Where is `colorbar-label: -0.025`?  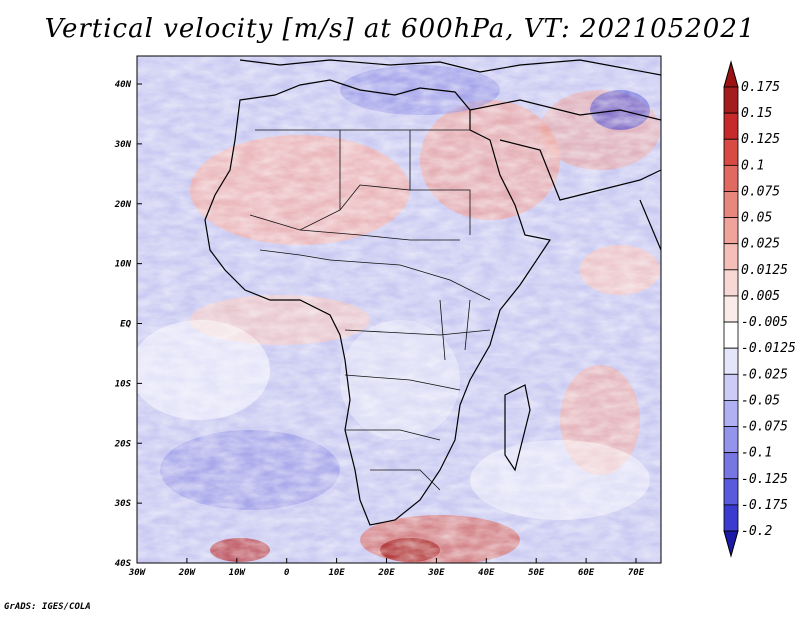
colorbar-label: -0.025 is located at coordinates (764, 374).